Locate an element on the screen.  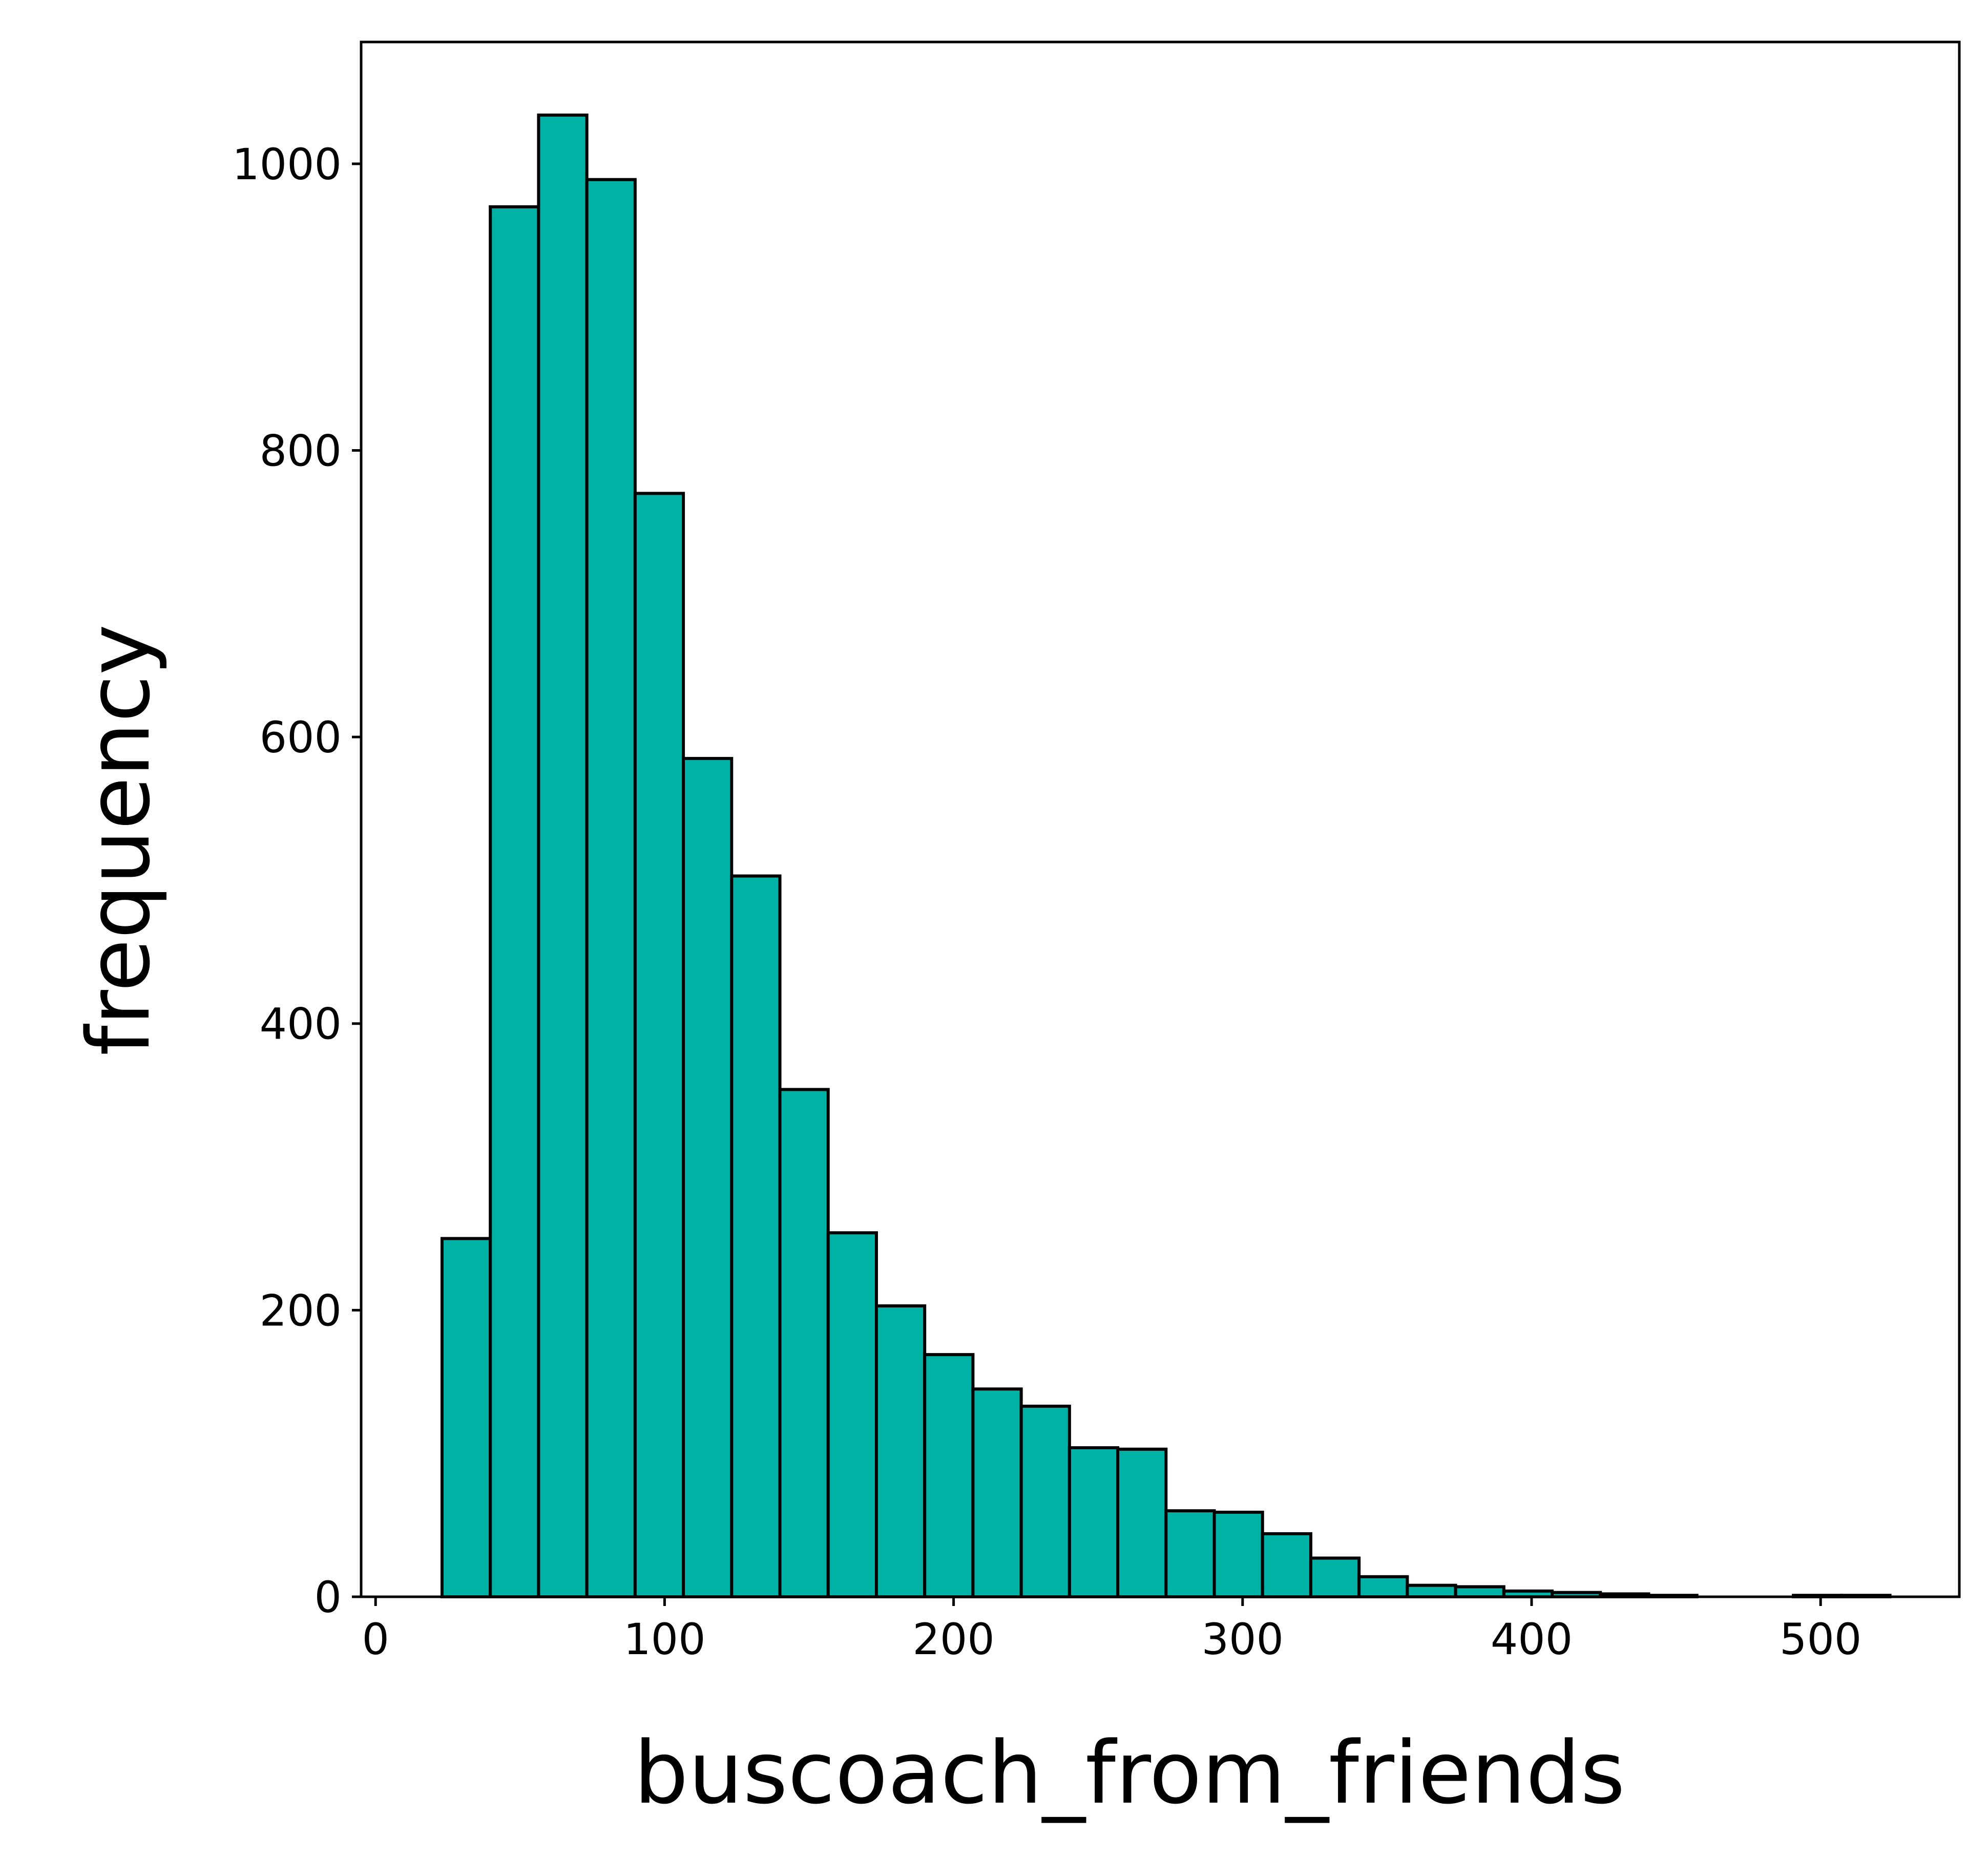
x-axis-title: buscoach_from_friends is located at coordinates (1129, 1773).